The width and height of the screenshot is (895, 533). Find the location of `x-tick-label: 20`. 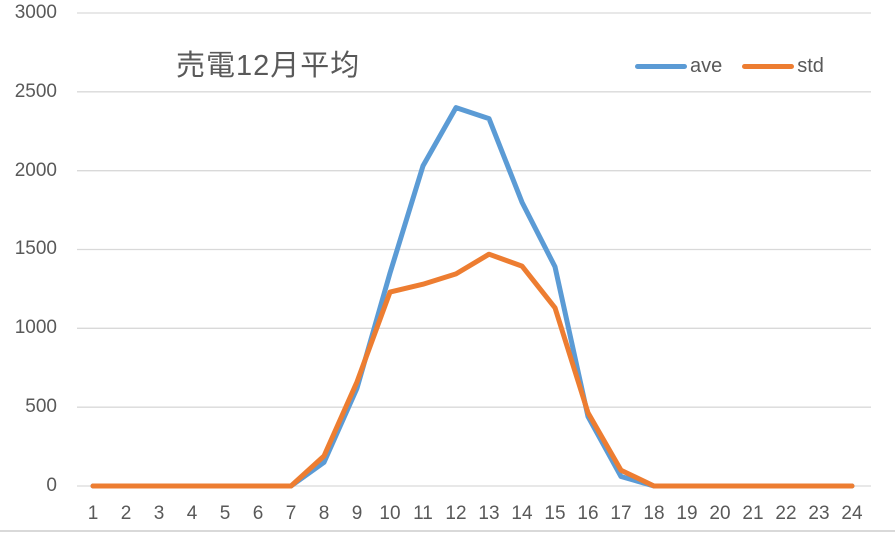

x-tick-label: 20 is located at coordinates (720, 513).